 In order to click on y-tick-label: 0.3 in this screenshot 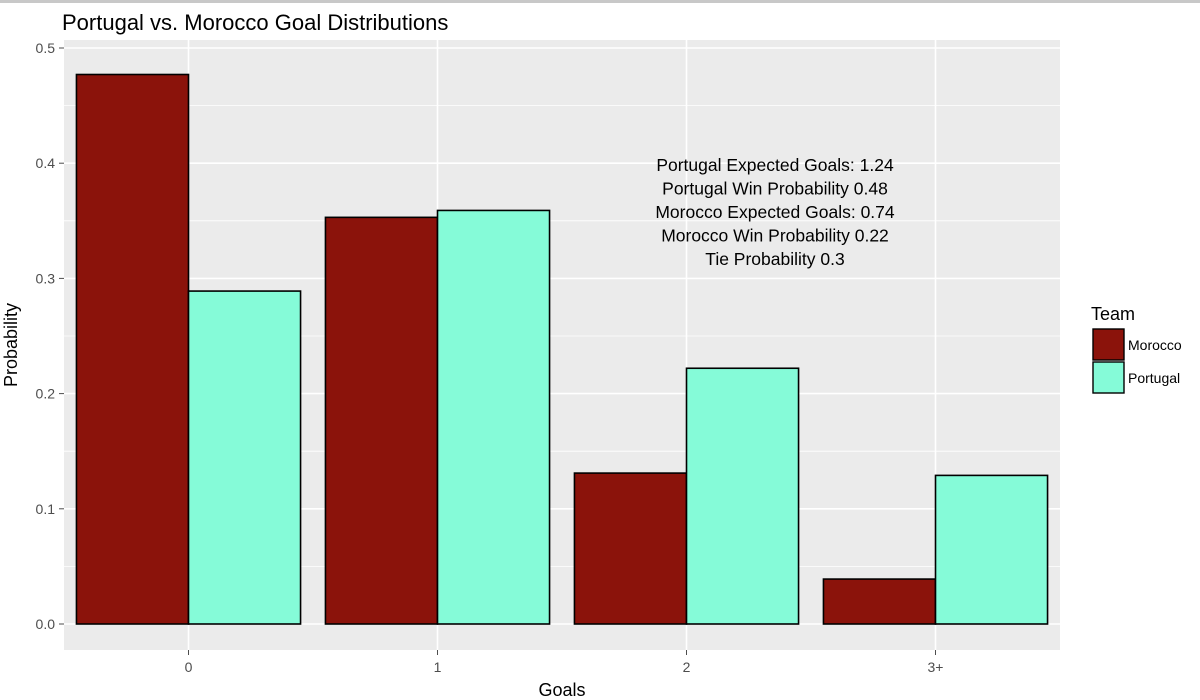, I will do `click(46, 278)`.